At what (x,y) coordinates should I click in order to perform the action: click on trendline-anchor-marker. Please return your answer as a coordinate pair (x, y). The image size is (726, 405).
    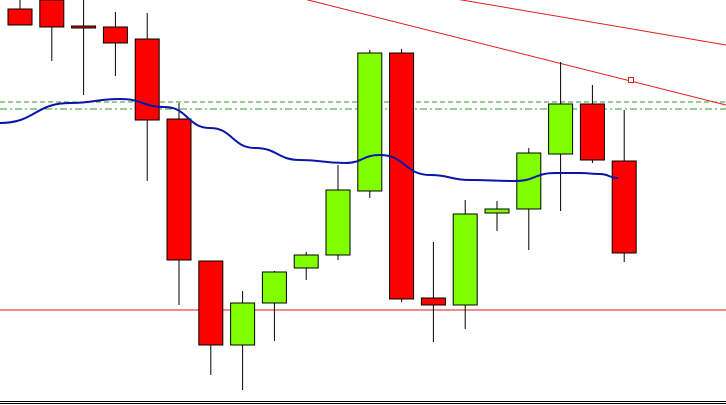
    Looking at the image, I should click on (631, 80).